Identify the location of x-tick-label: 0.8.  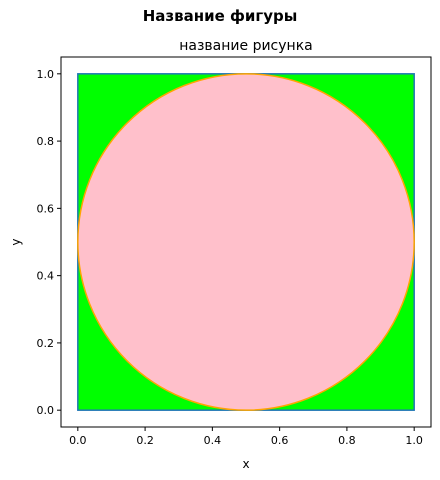
(347, 440).